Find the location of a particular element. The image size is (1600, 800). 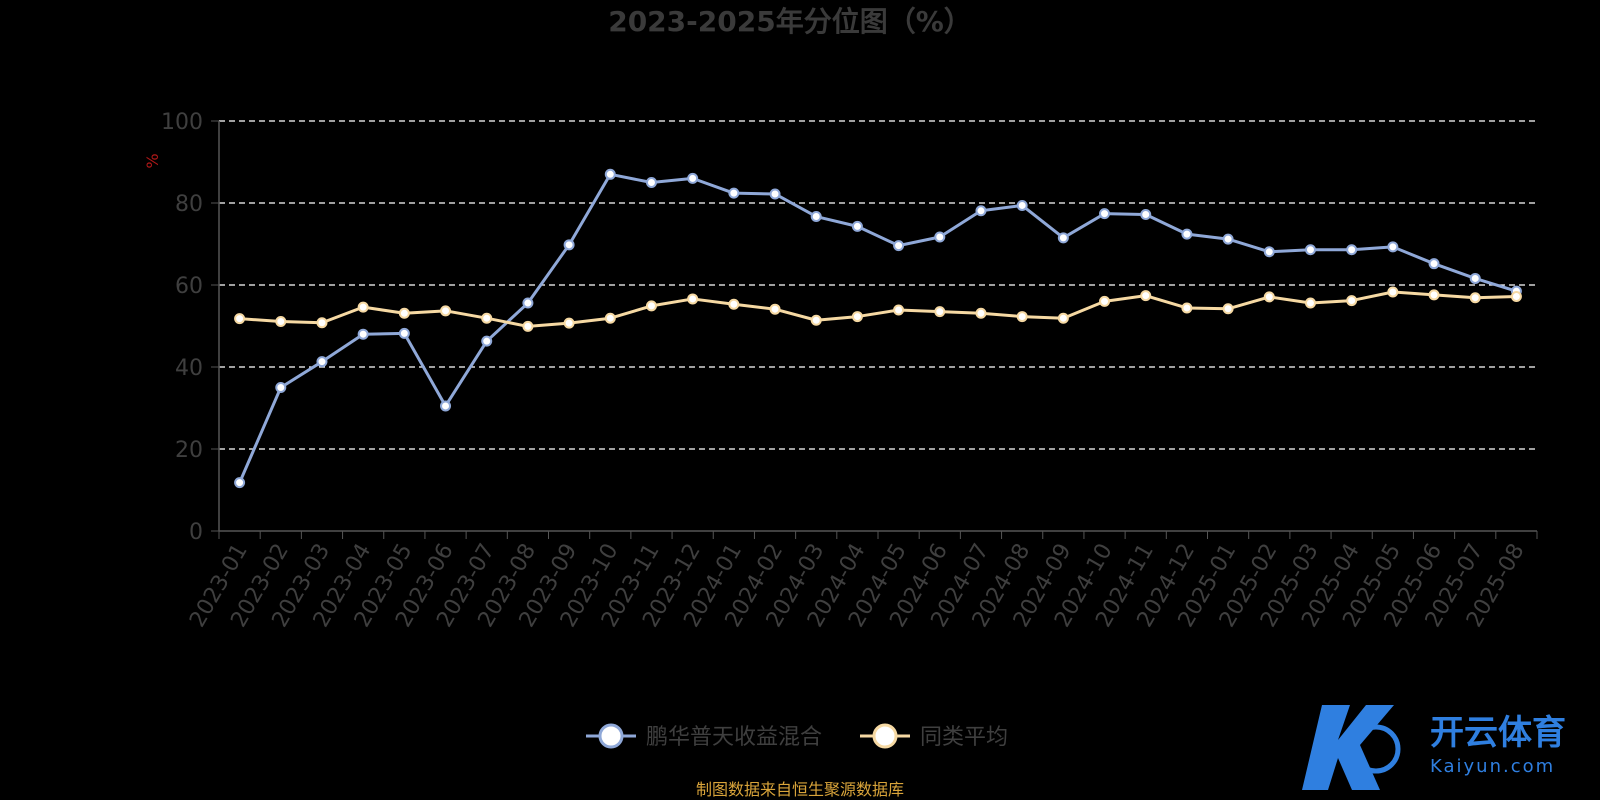

y-tick-label: 80 is located at coordinates (189, 204).